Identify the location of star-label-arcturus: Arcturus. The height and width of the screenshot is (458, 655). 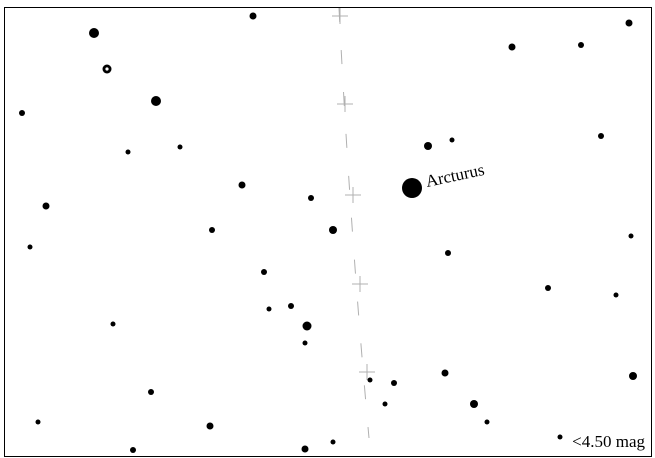
(455, 175).